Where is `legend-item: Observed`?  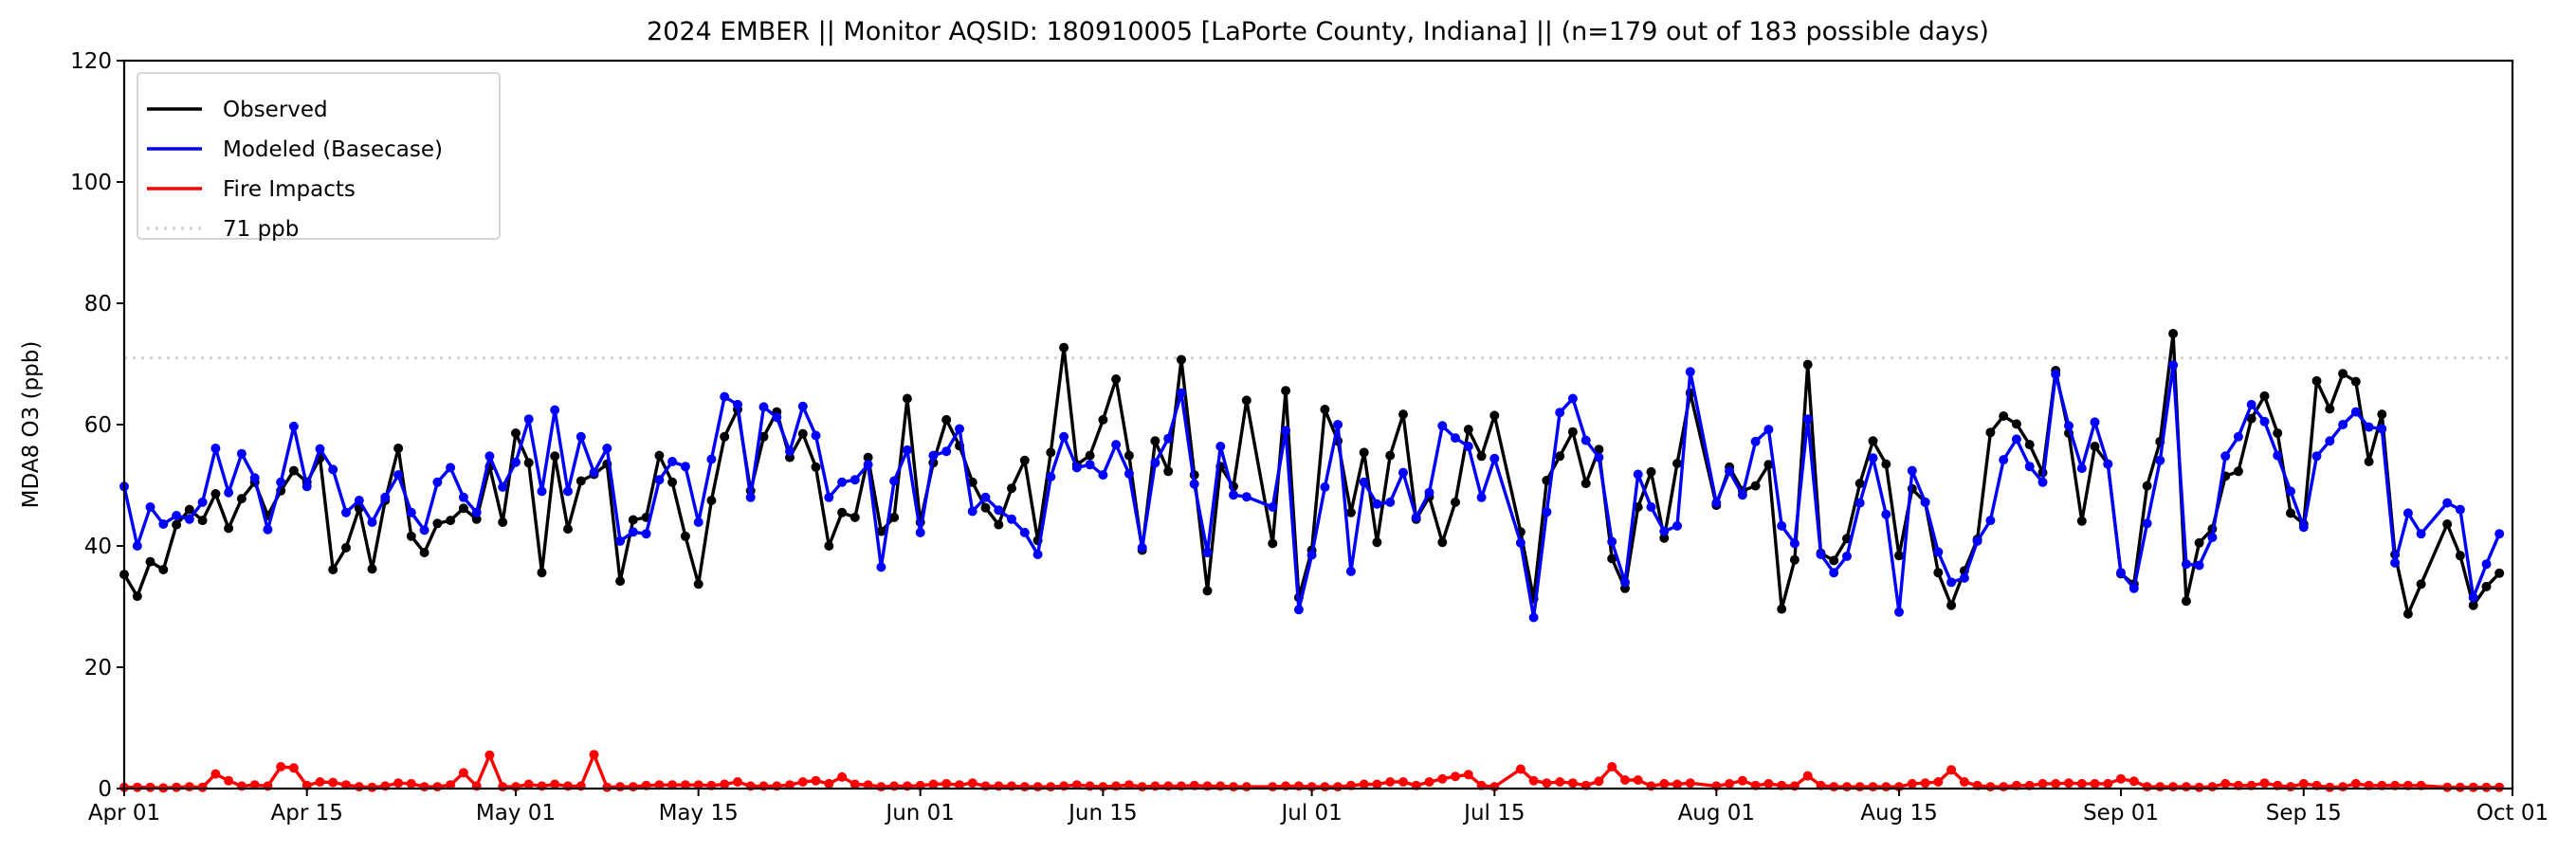
legend-item: Observed is located at coordinates (237, 110).